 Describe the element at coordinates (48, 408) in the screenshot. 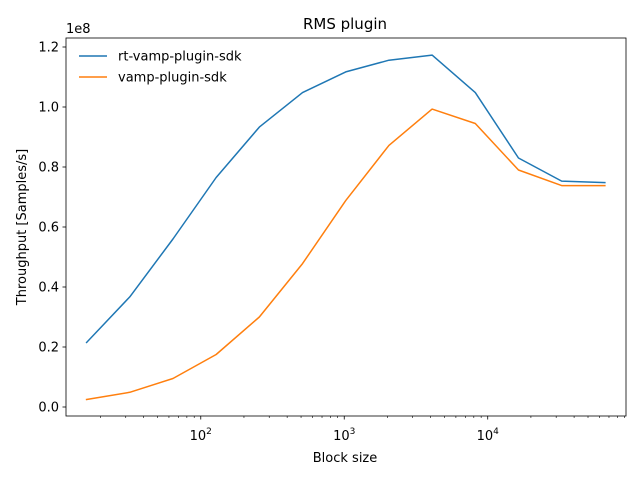

I see `y-tick-label: 0.0` at that location.